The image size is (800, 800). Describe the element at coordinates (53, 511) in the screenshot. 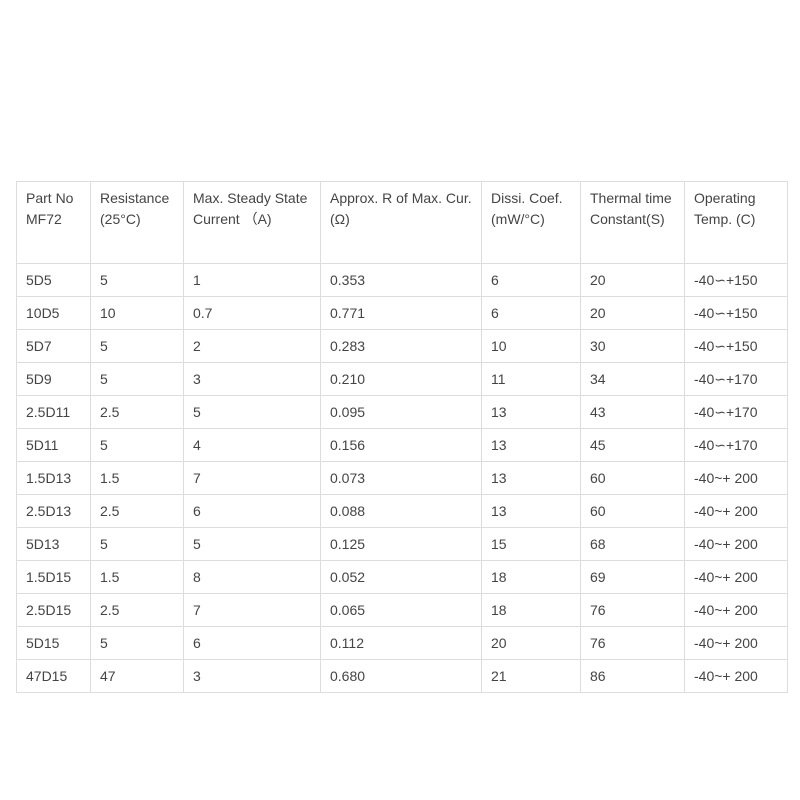

I see `table-cell: 2.5D13` at that location.